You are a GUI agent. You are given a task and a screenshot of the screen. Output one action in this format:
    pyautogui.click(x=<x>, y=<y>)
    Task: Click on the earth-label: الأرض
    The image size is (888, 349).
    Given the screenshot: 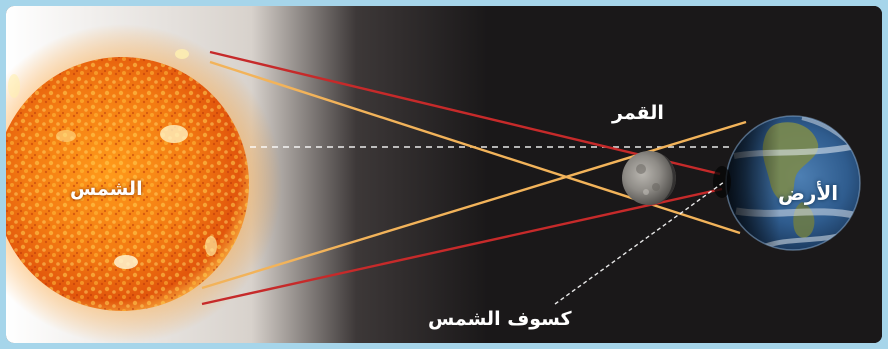 What is the action you would take?
    pyautogui.click(x=808, y=193)
    